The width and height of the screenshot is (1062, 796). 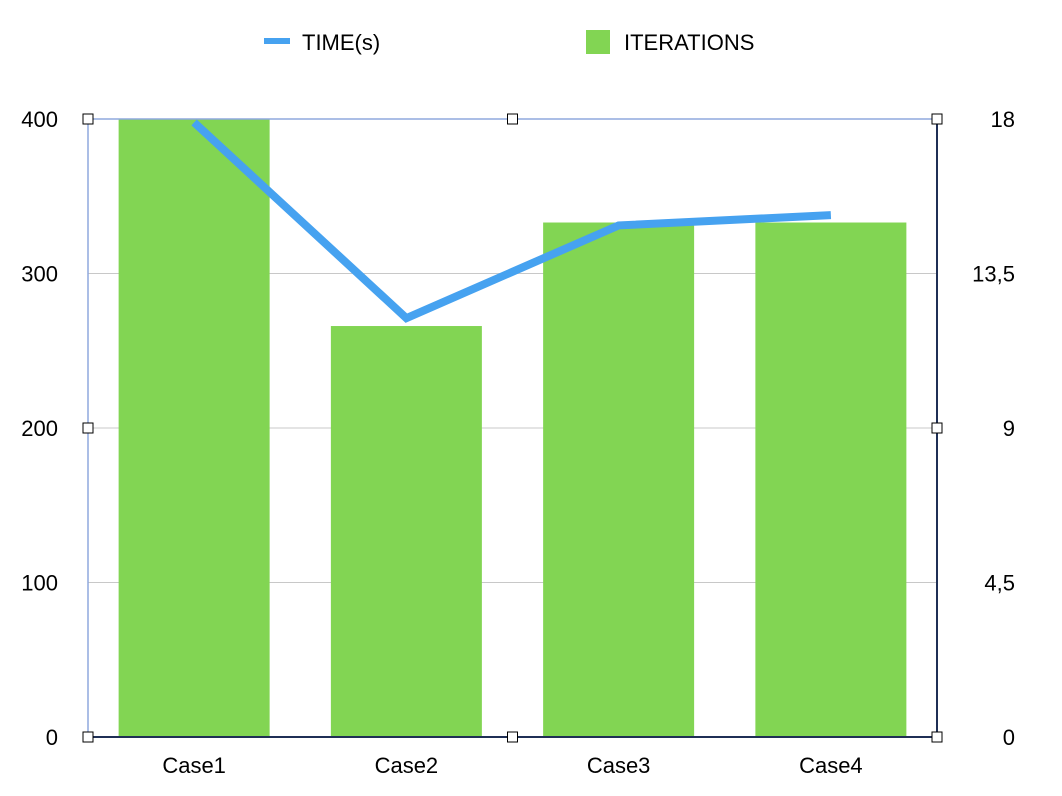 I want to click on right-tick-label: 9, so click(x=1009, y=428).